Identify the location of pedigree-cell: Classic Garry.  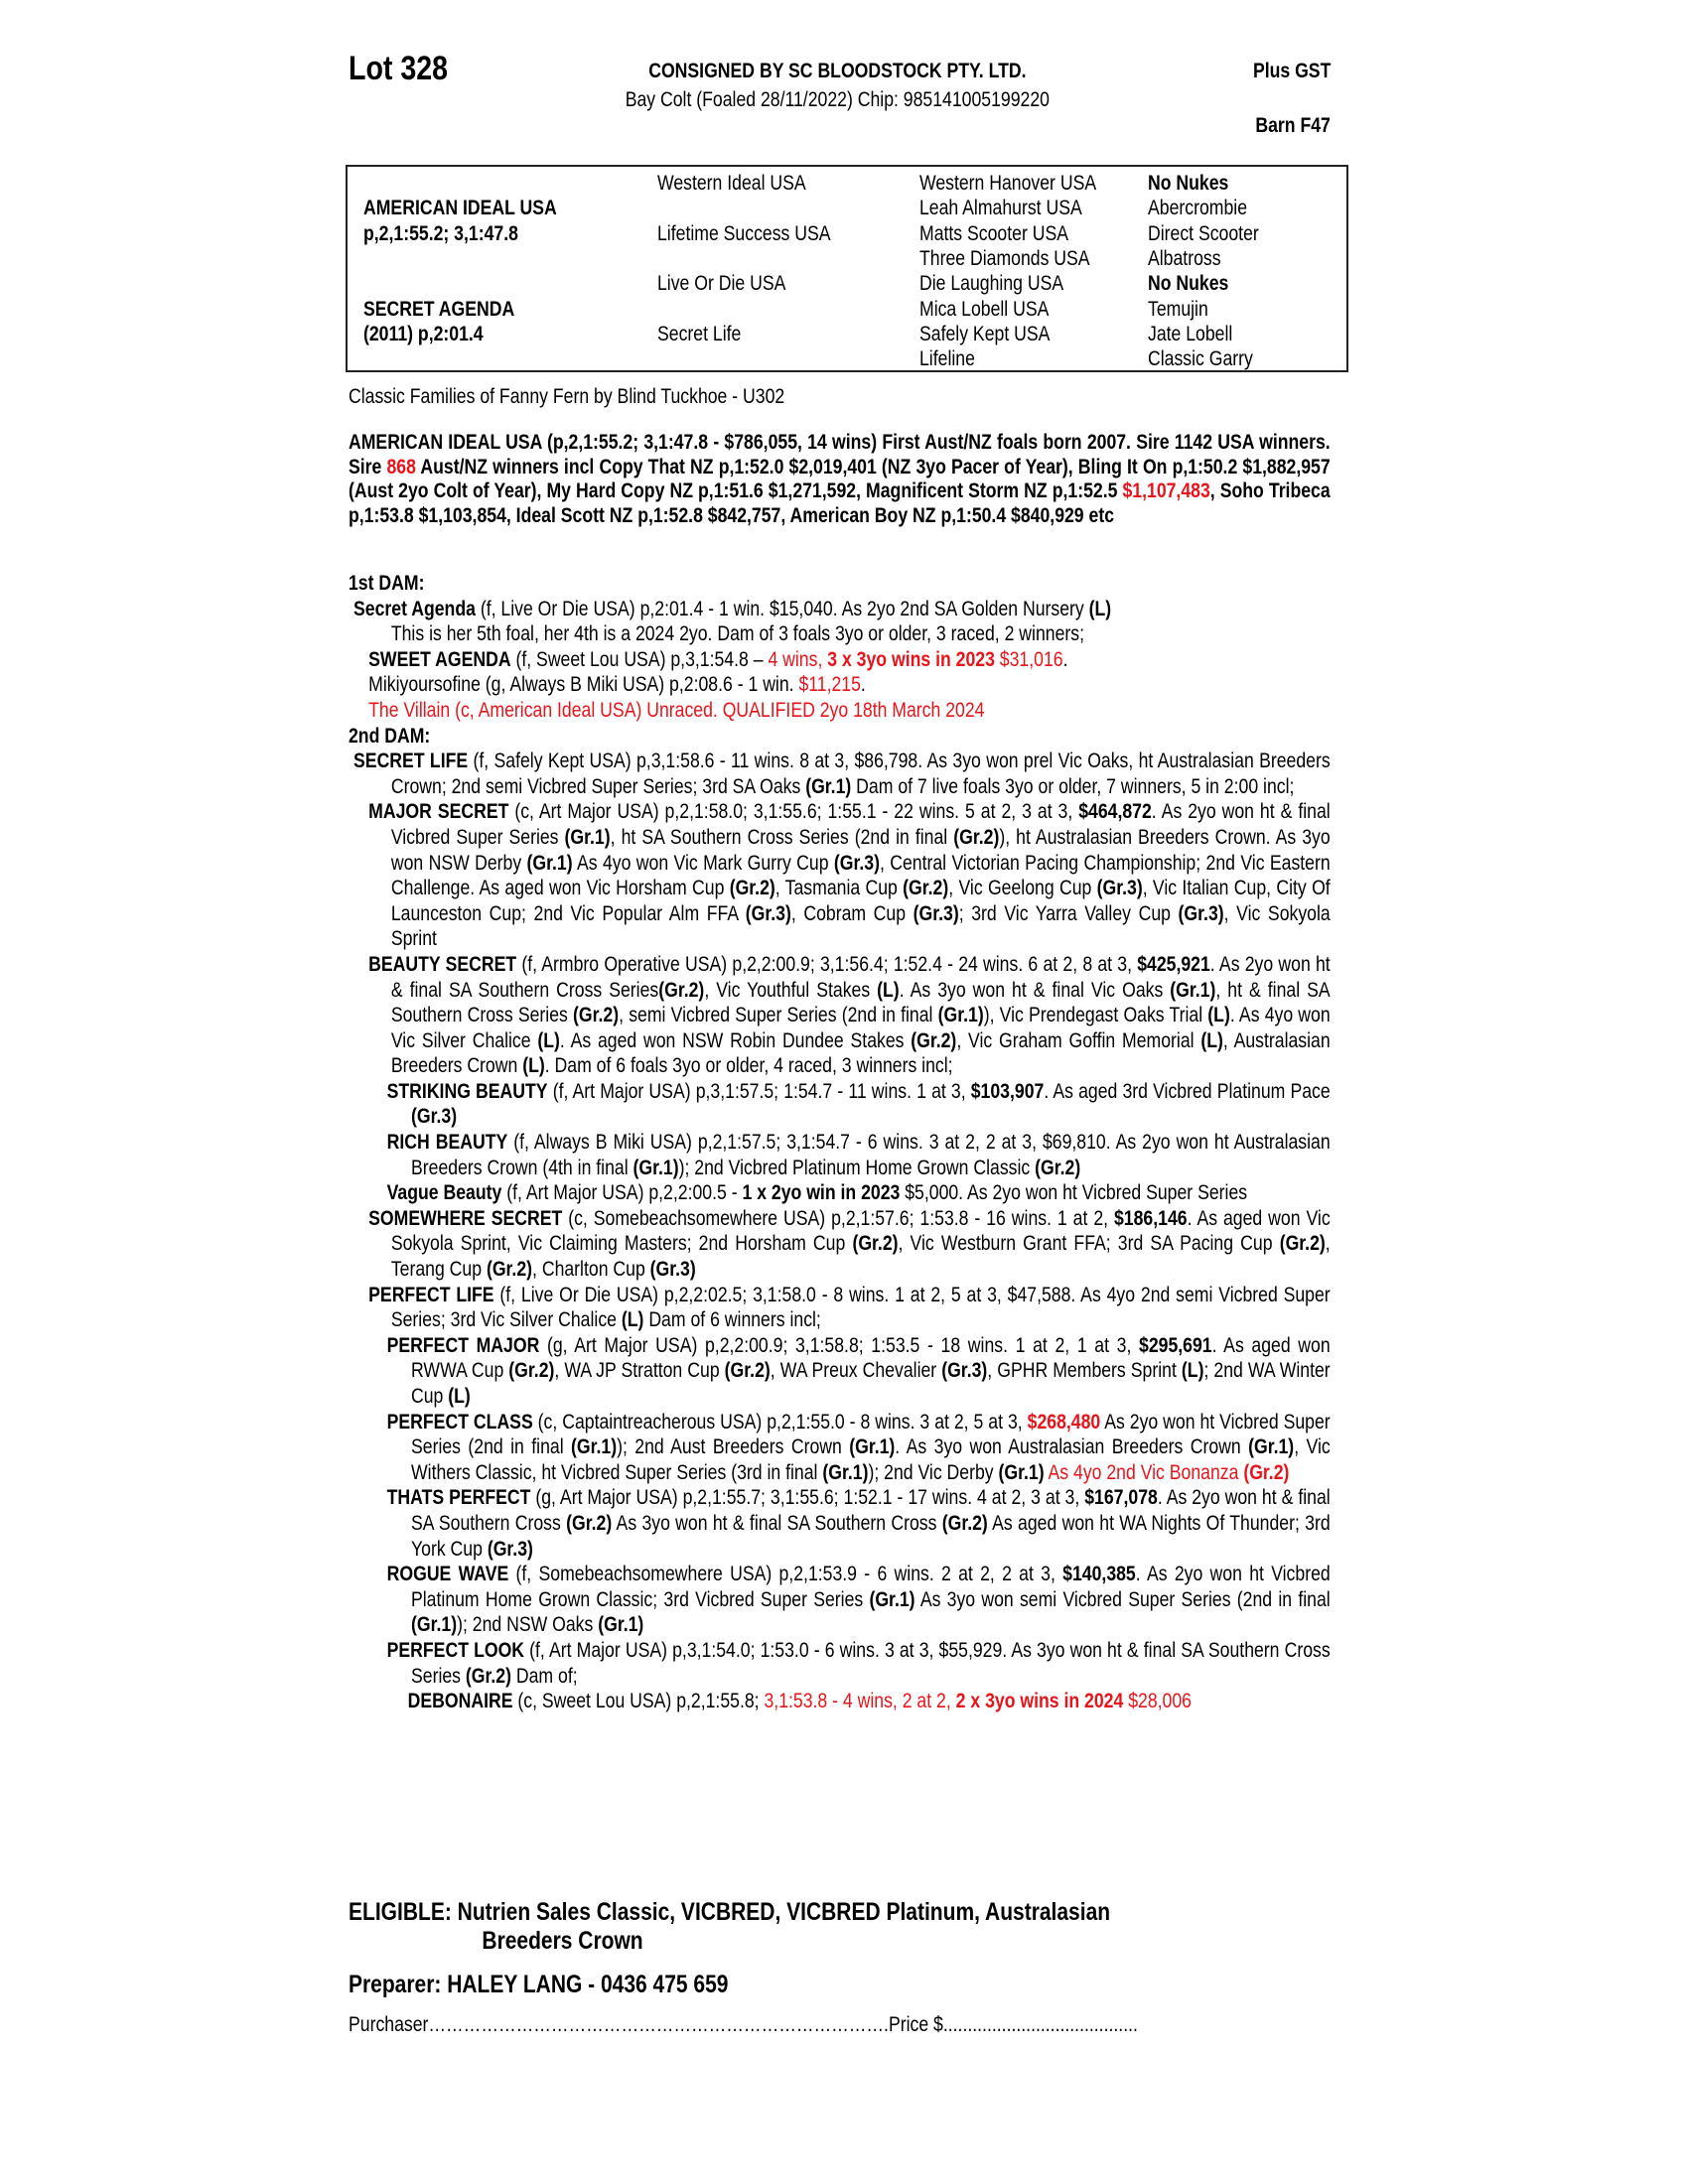
(1200, 359).